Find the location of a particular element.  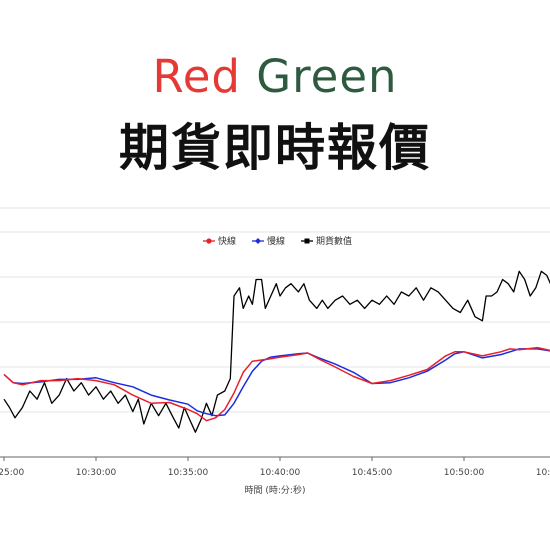

legend-marker-diamond is located at coordinates (258, 241).